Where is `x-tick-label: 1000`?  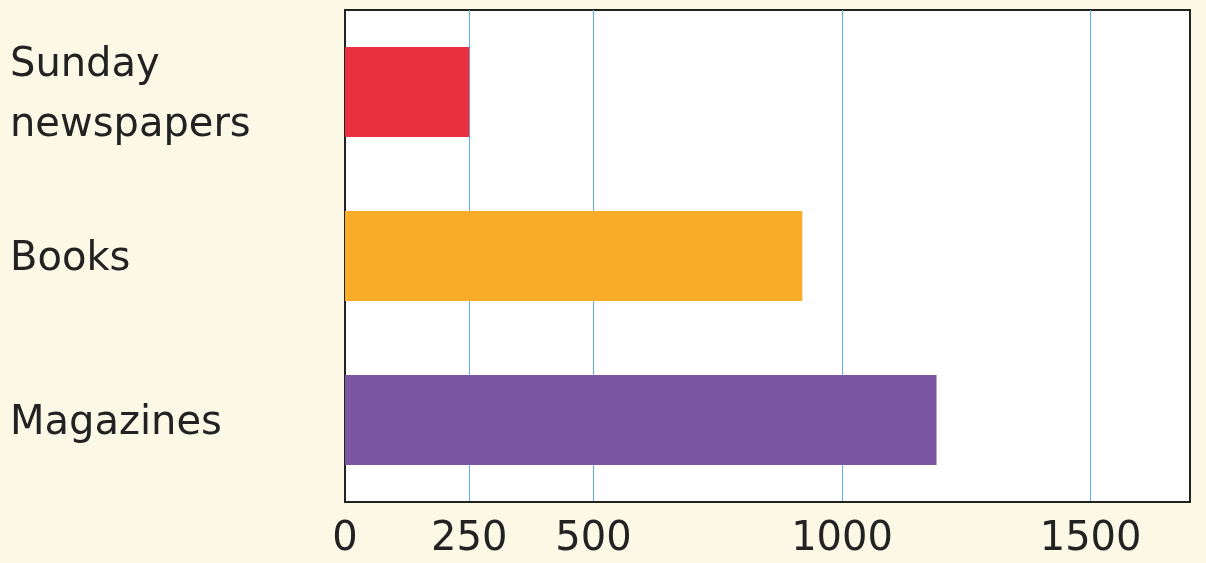
x-tick-label: 1000 is located at coordinates (842, 536).